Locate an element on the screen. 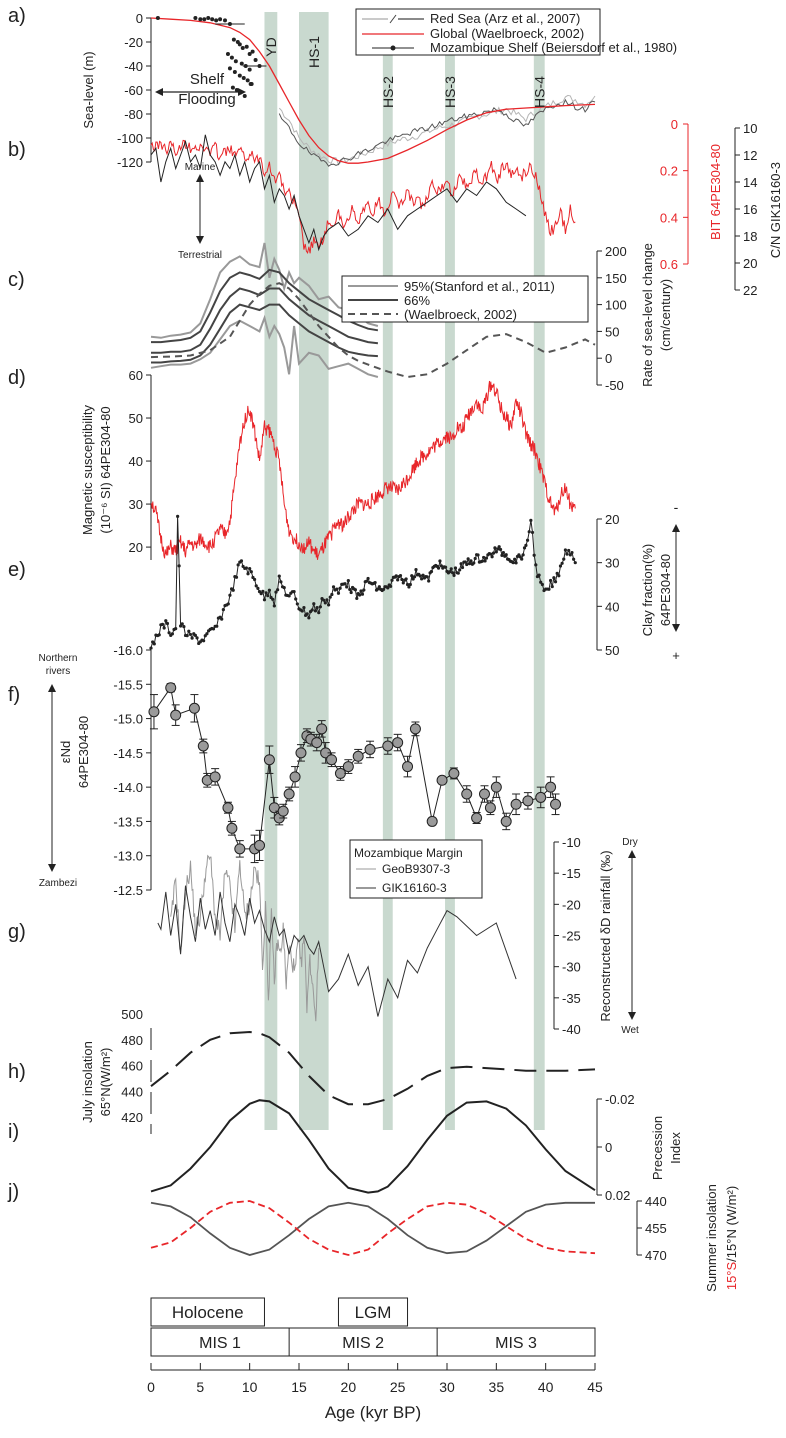  a-legend-label-global: Global (Waelbroeck, 2002) is located at coordinates (507, 33).